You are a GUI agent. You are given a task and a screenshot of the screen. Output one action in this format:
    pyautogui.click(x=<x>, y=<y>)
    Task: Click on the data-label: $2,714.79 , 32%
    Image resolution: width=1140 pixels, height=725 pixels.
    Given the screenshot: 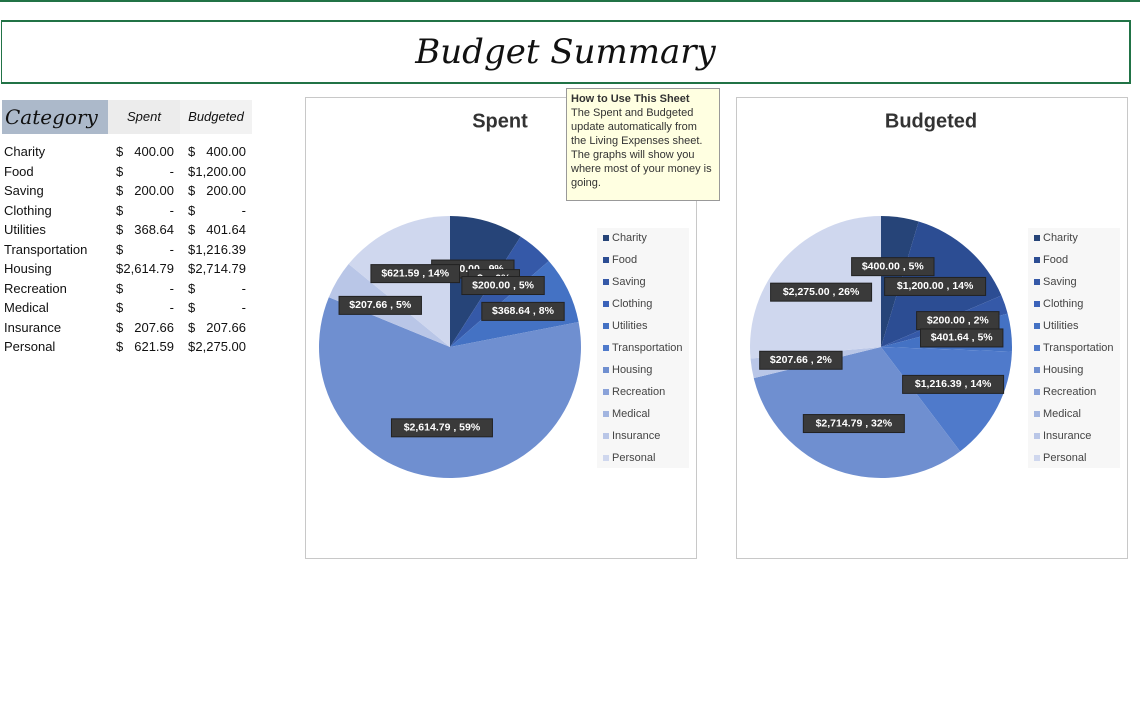 What is the action you would take?
    pyautogui.click(x=854, y=423)
    